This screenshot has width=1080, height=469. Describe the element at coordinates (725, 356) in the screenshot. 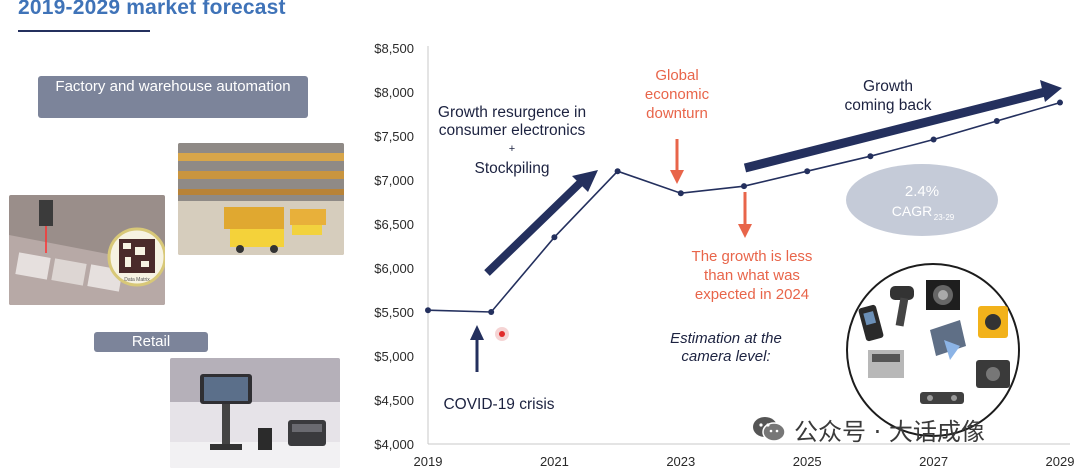

I see `estimation-line-2: camera level:` at that location.